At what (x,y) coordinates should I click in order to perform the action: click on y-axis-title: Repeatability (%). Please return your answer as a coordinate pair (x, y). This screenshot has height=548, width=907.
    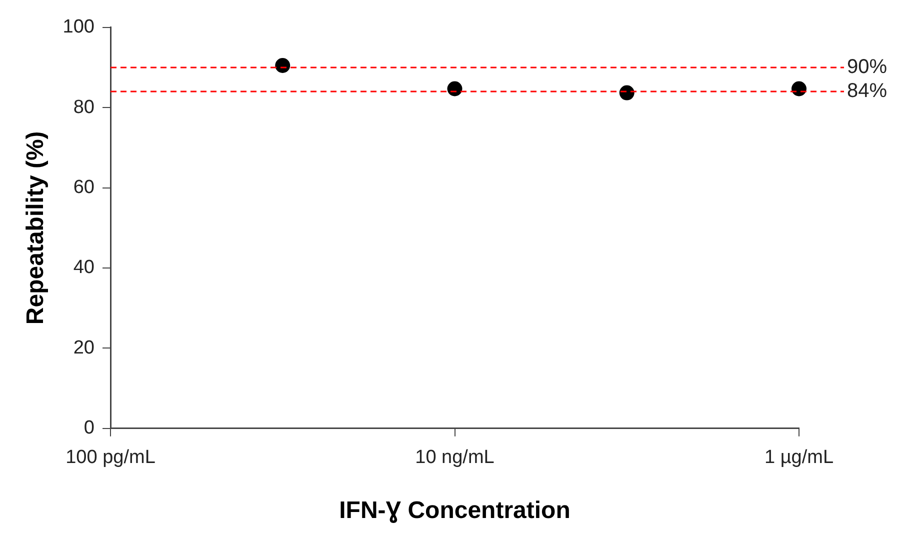
    Looking at the image, I should click on (36, 228).